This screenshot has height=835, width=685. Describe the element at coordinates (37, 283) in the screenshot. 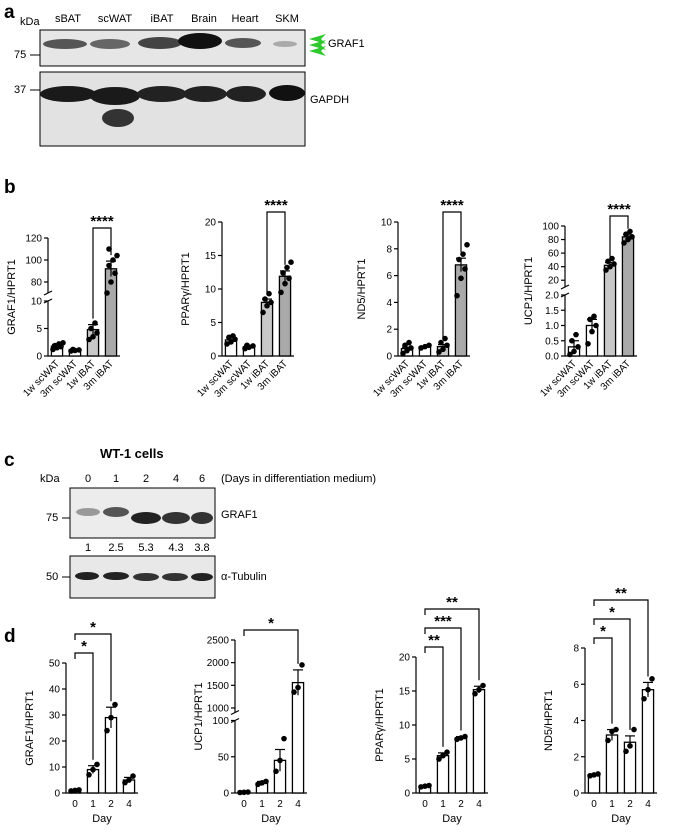

I see `y-tick-label: 80` at that location.